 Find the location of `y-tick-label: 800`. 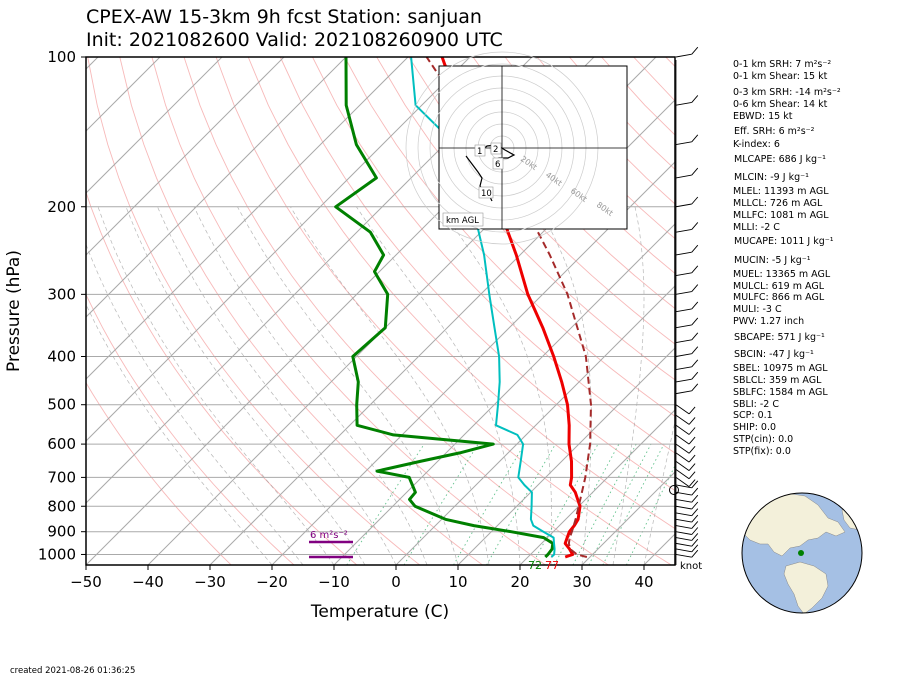

y-tick-label: 800 is located at coordinates (61, 506).